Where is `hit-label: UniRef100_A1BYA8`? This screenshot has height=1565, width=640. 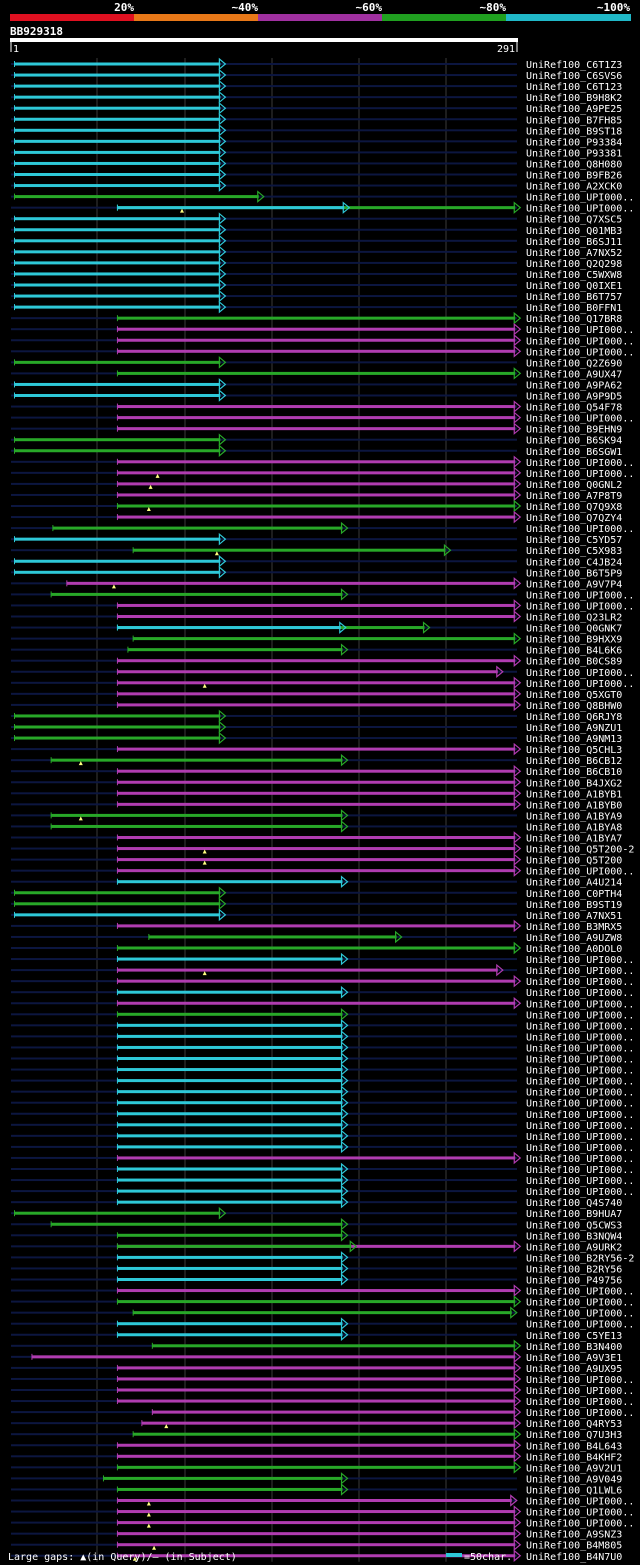
hit-label: UniRef100_A1BYA8 is located at coordinates (574, 827).